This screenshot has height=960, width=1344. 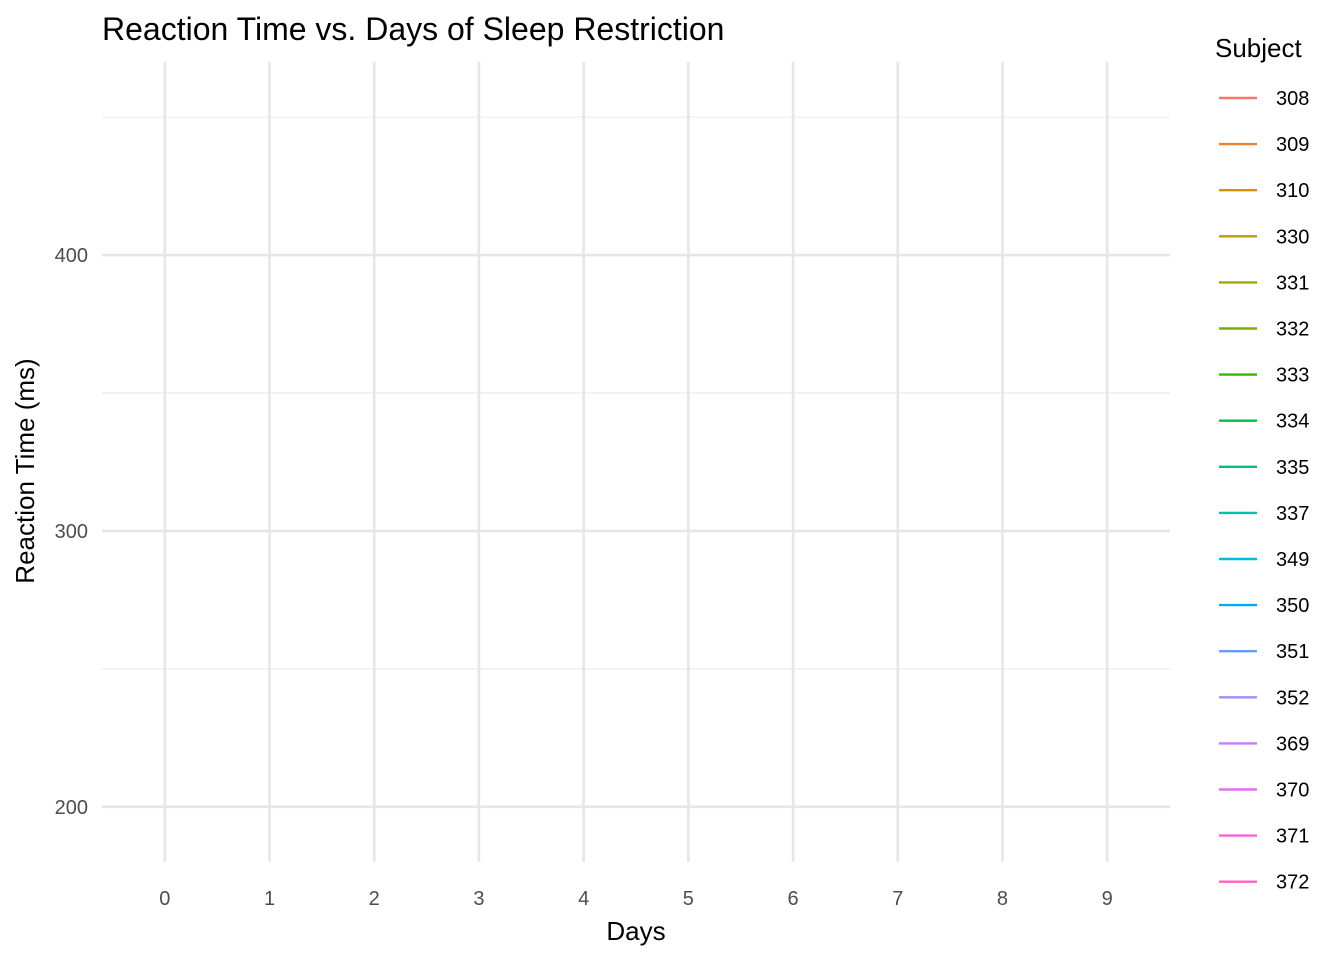 I want to click on x-tick-label: 5, so click(x=688, y=899).